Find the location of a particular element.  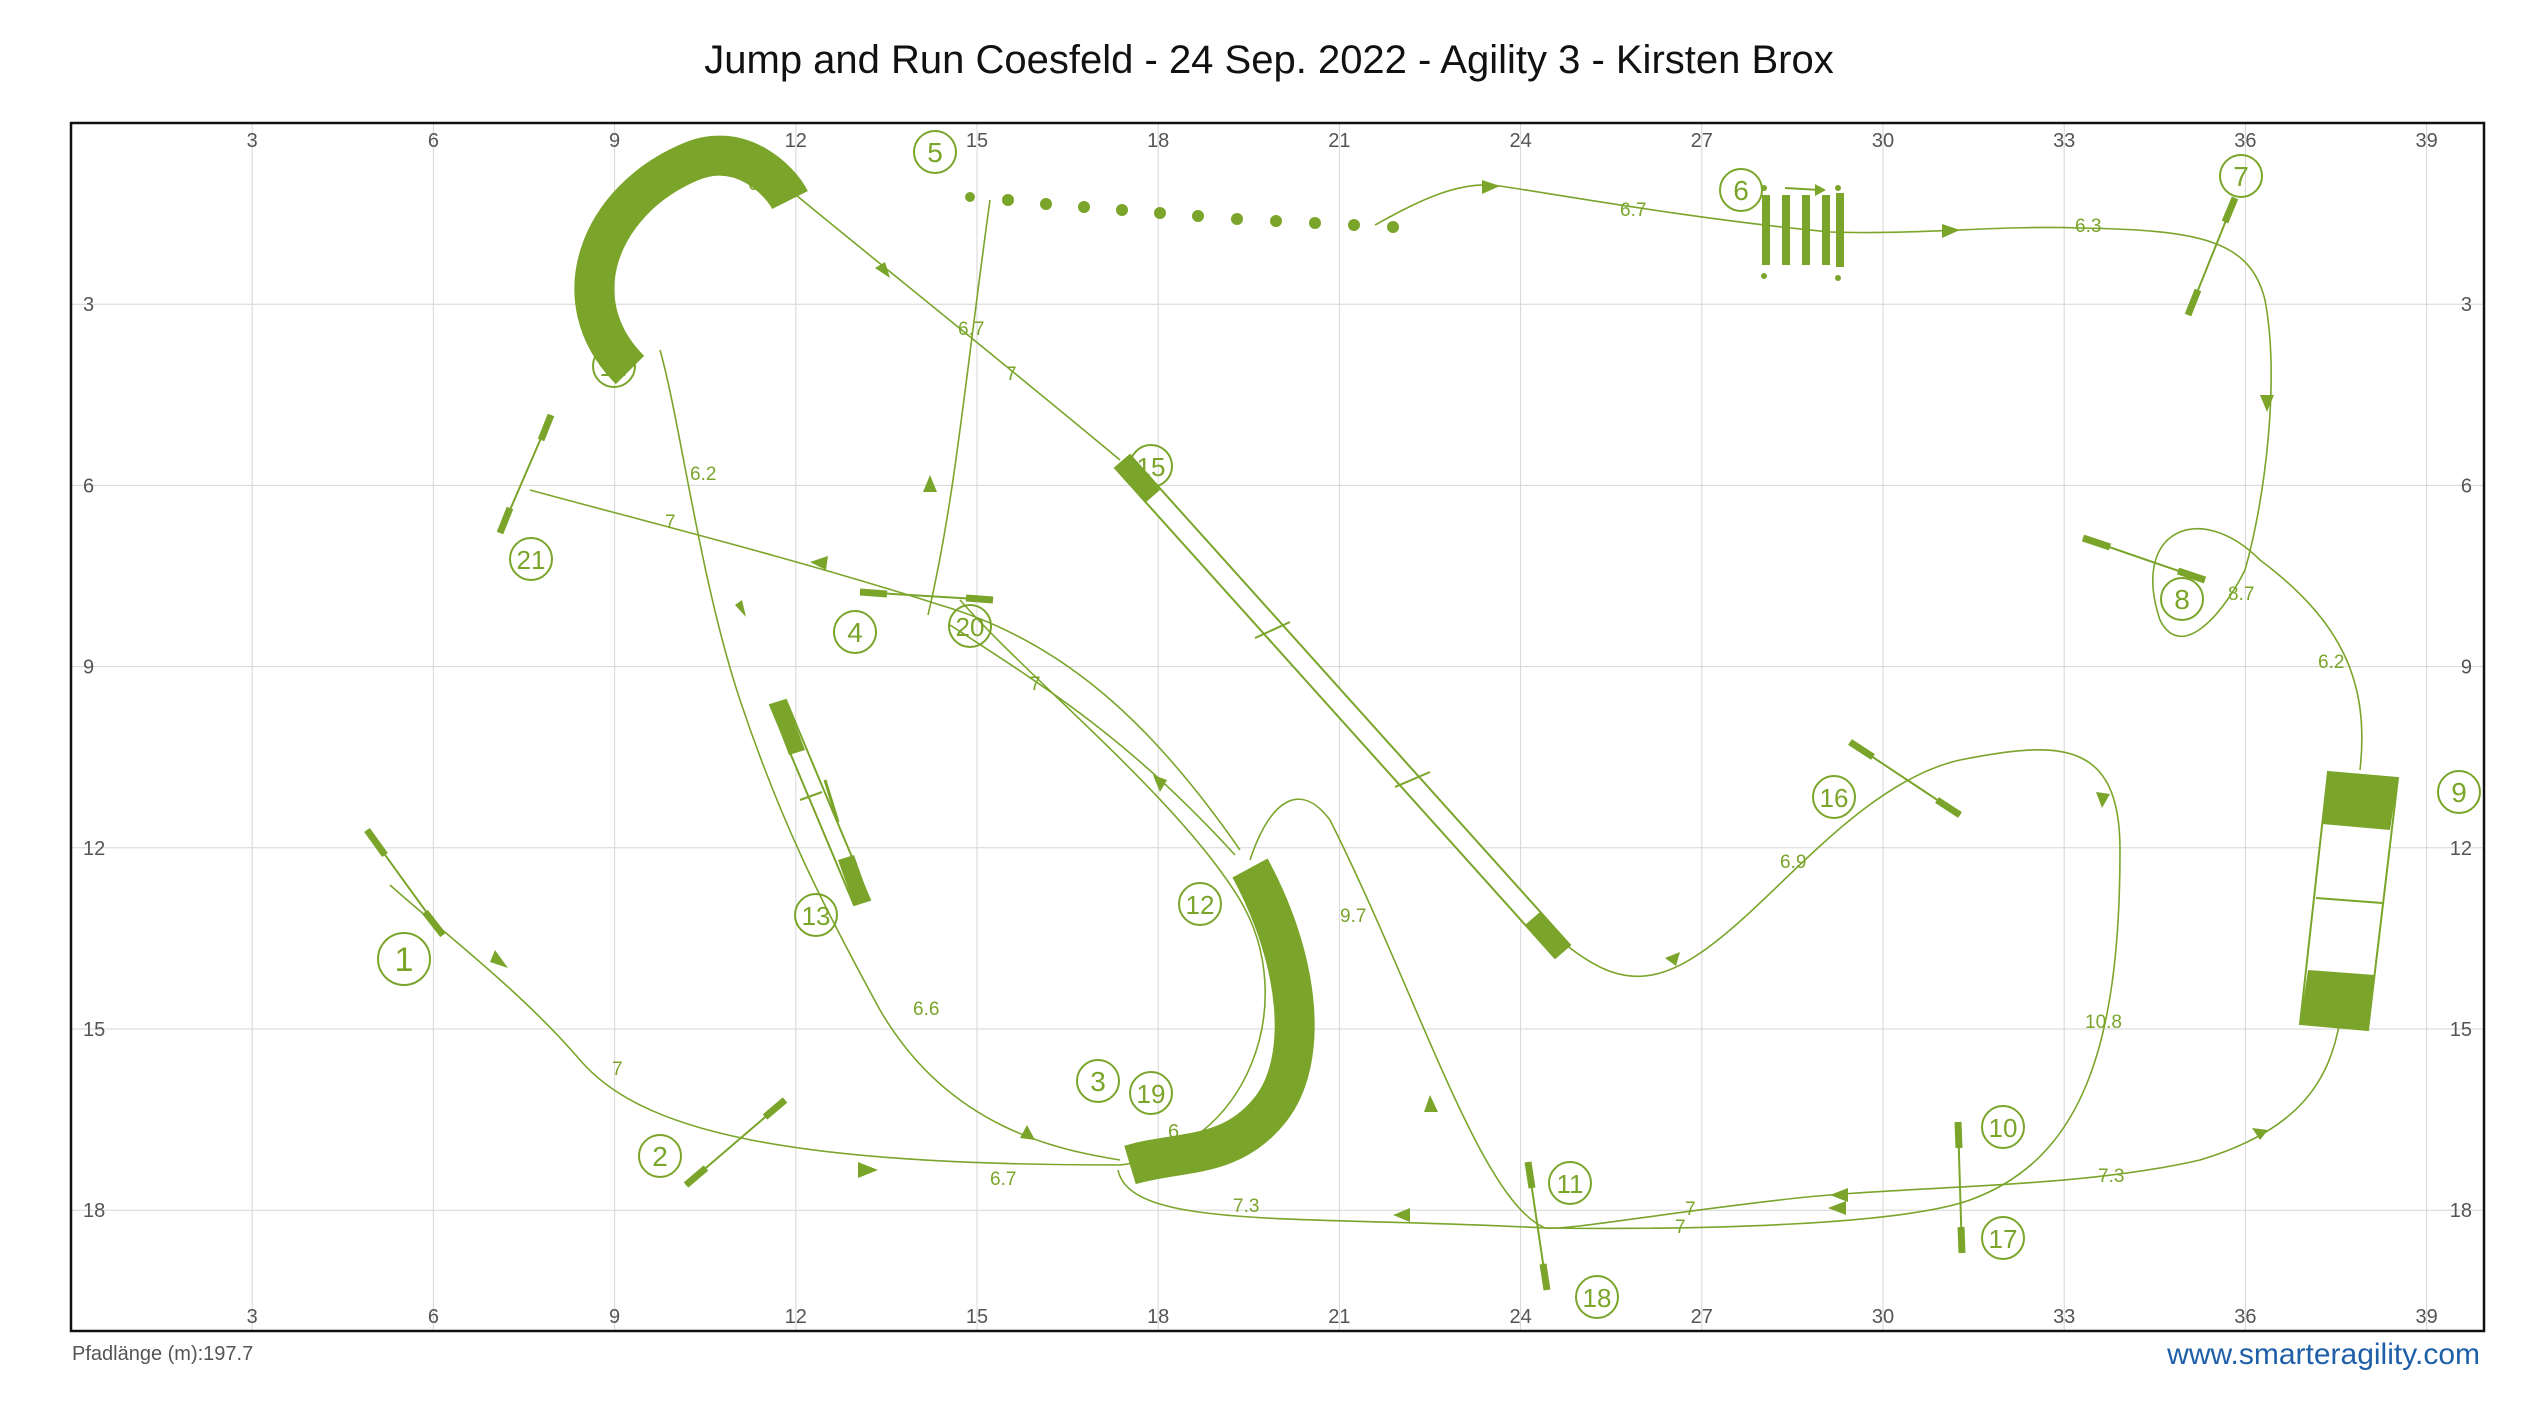

svg-text: 17 is located at coordinates (2003, 1239).